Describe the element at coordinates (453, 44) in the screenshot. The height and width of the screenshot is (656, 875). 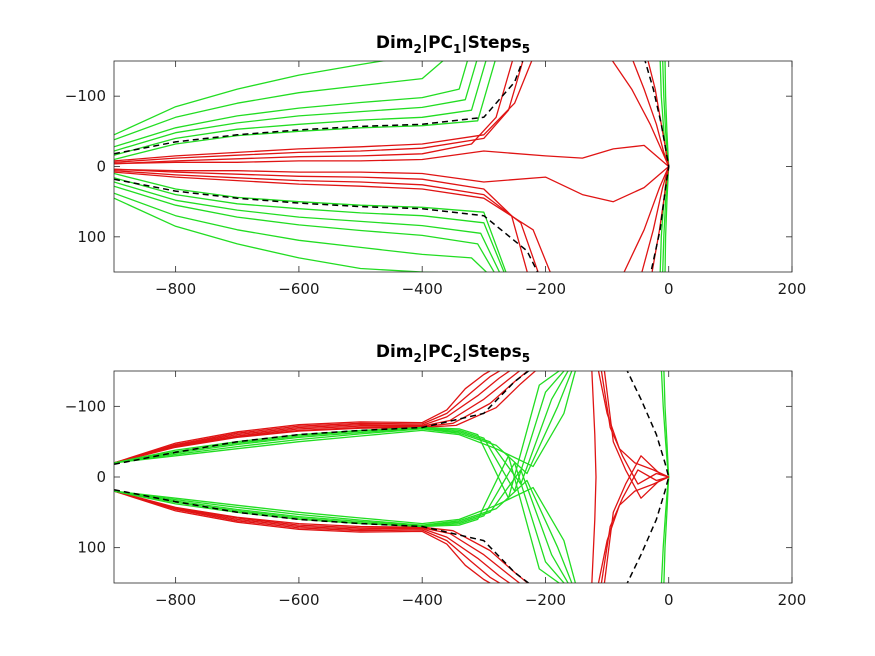
I see `chart-title-1: Dim2|PC1|Steps5` at that location.